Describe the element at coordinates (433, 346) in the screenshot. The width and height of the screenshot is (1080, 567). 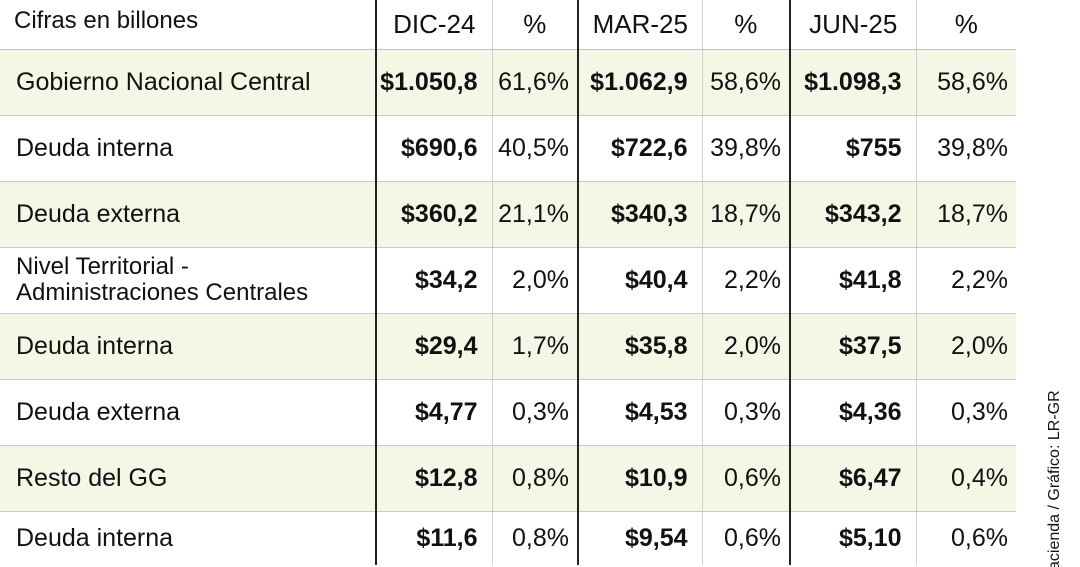
I see `value-cell: $29,4` at that location.